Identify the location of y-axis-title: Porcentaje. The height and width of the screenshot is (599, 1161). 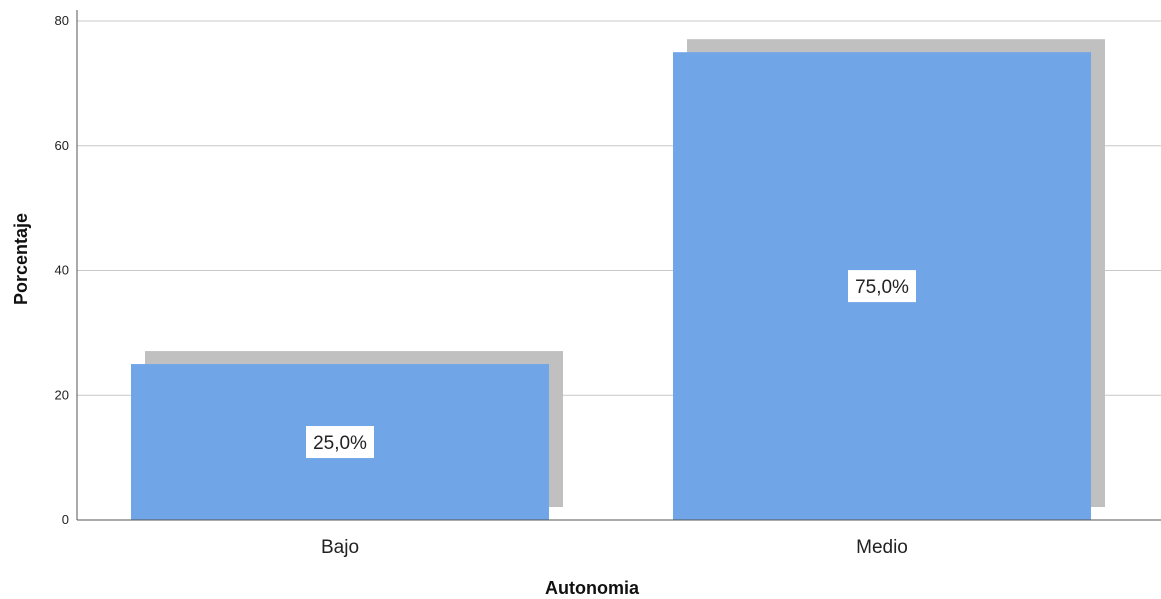
(21, 259).